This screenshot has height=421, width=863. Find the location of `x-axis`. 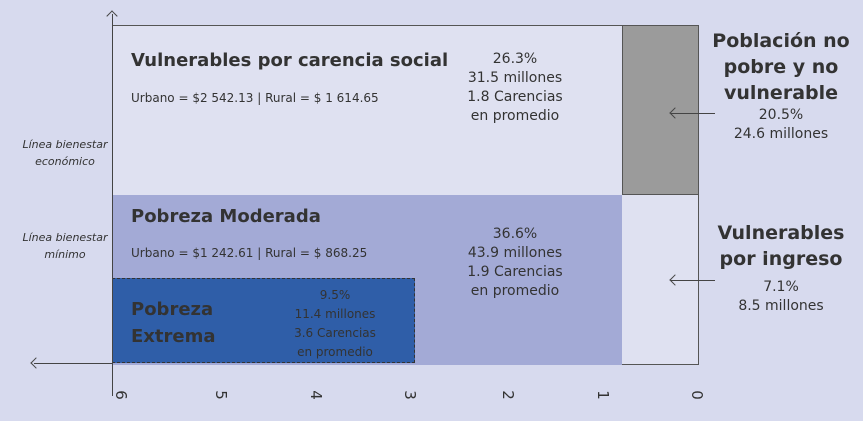

x-axis is located at coordinates (73, 363).